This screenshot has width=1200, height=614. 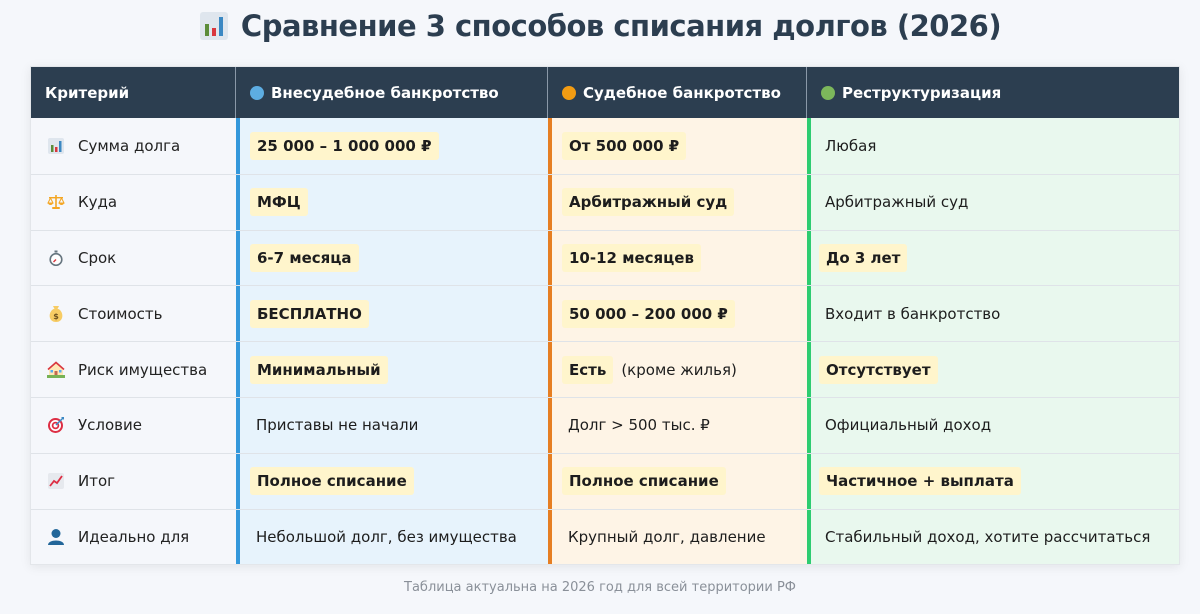 I want to click on method2-cell: Крупный долг, давление, so click(x=677, y=537).